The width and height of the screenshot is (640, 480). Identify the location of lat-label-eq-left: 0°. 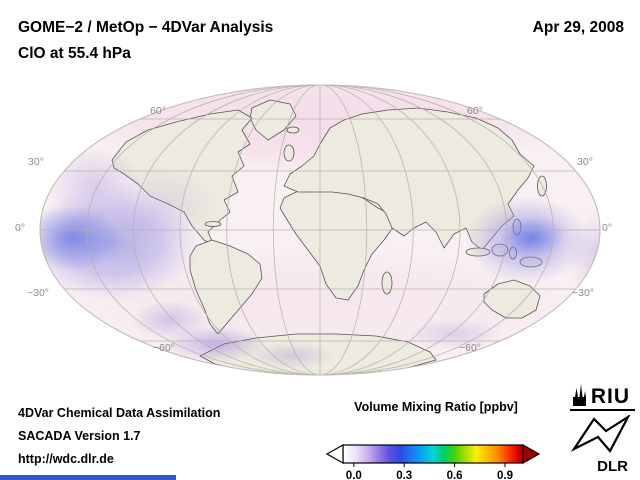
(20, 228).